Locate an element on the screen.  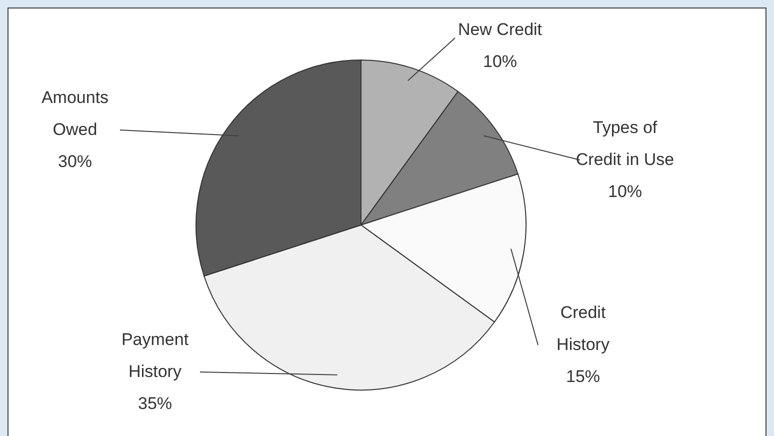
slice-label: Types of Credit in Use is located at coordinates (625, 143).